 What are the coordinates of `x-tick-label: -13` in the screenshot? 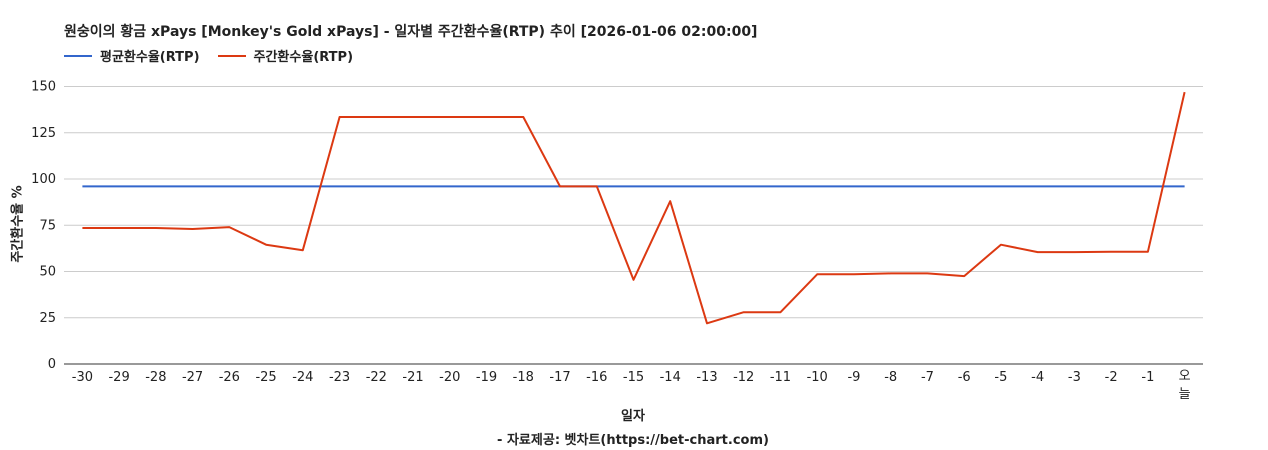 It's located at (706, 377).